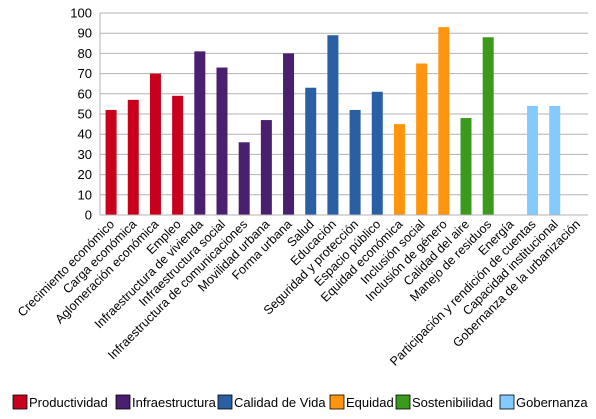 The image size is (596, 419). I want to click on y-axis-ticks: 0 10 20 30 40 50 60 70 80 90 100, so click(81, 114).